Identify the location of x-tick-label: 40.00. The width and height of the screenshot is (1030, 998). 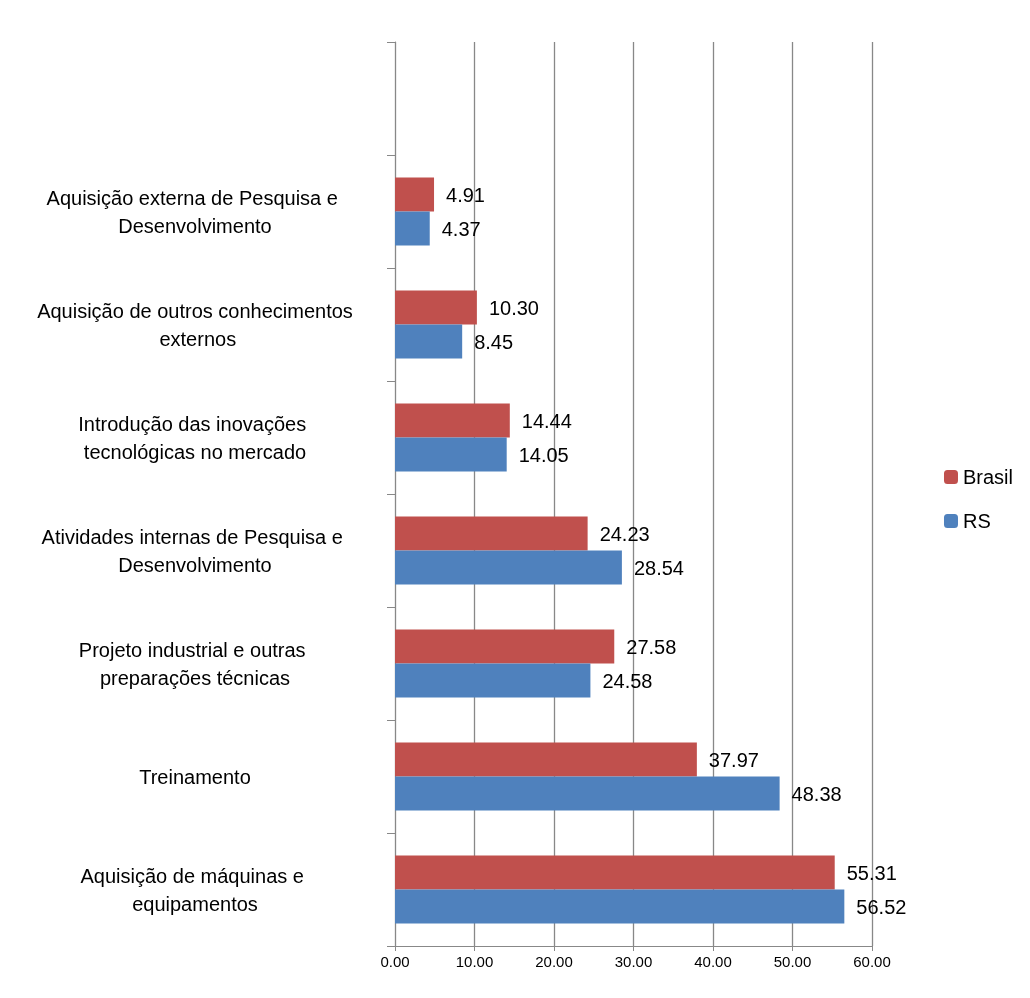
(713, 961).